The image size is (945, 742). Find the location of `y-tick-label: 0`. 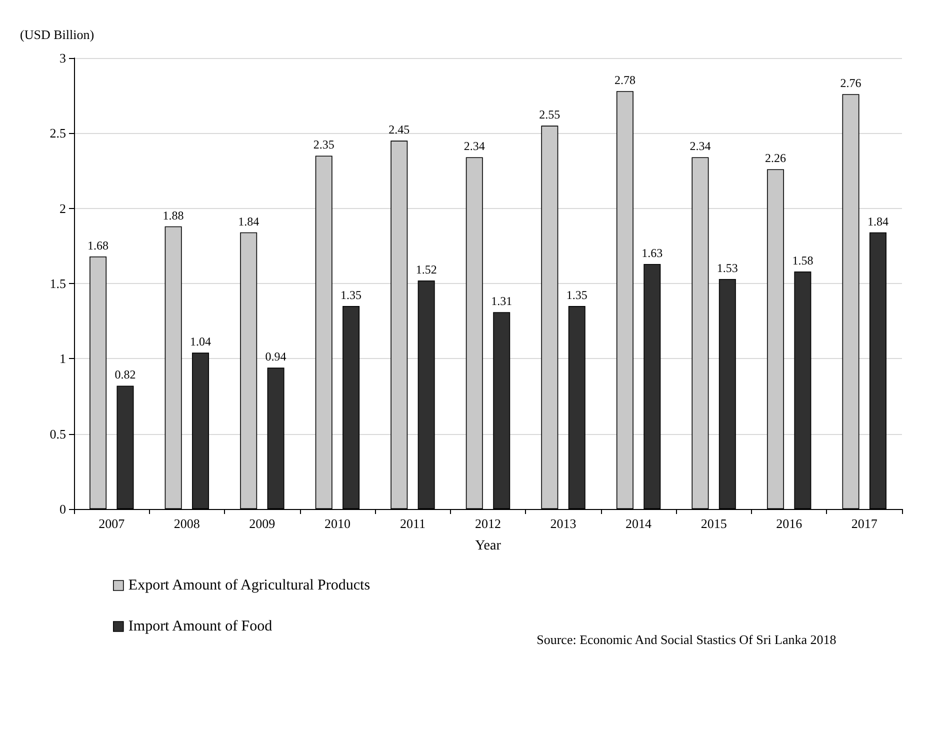

y-tick-label: 0 is located at coordinates (63, 509).